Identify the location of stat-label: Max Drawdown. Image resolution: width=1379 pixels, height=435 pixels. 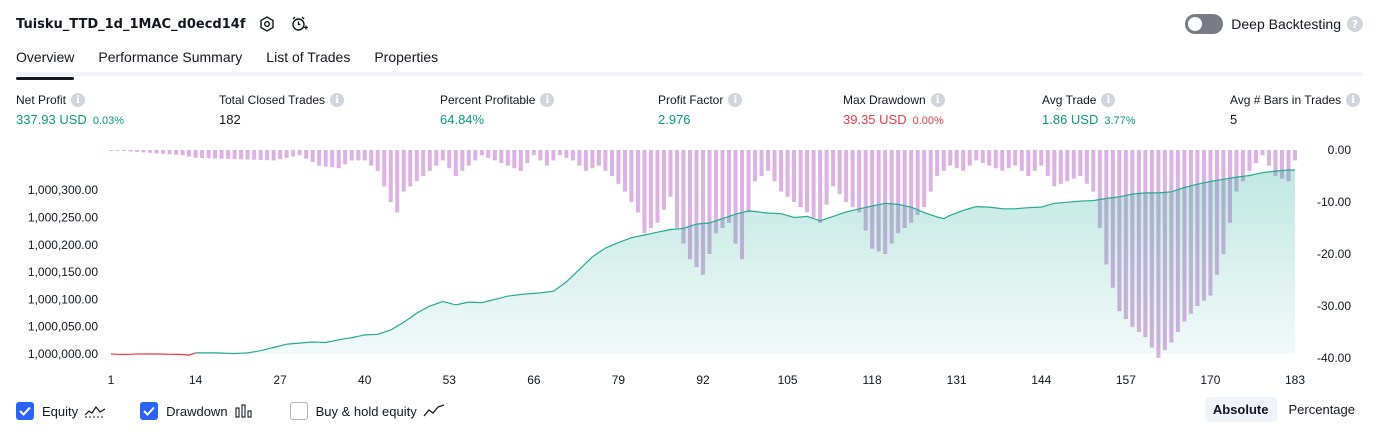
(884, 100).